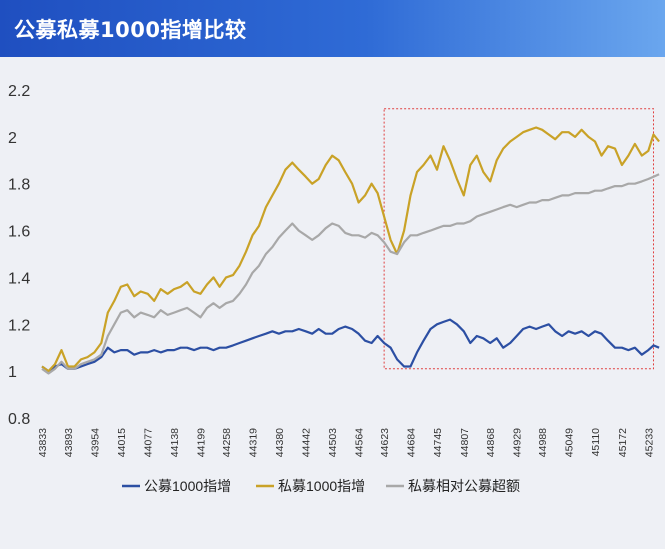 This screenshot has width=665, height=549. Describe the element at coordinates (122, 442) in the screenshot. I see `x-tick-label: 44015` at that location.